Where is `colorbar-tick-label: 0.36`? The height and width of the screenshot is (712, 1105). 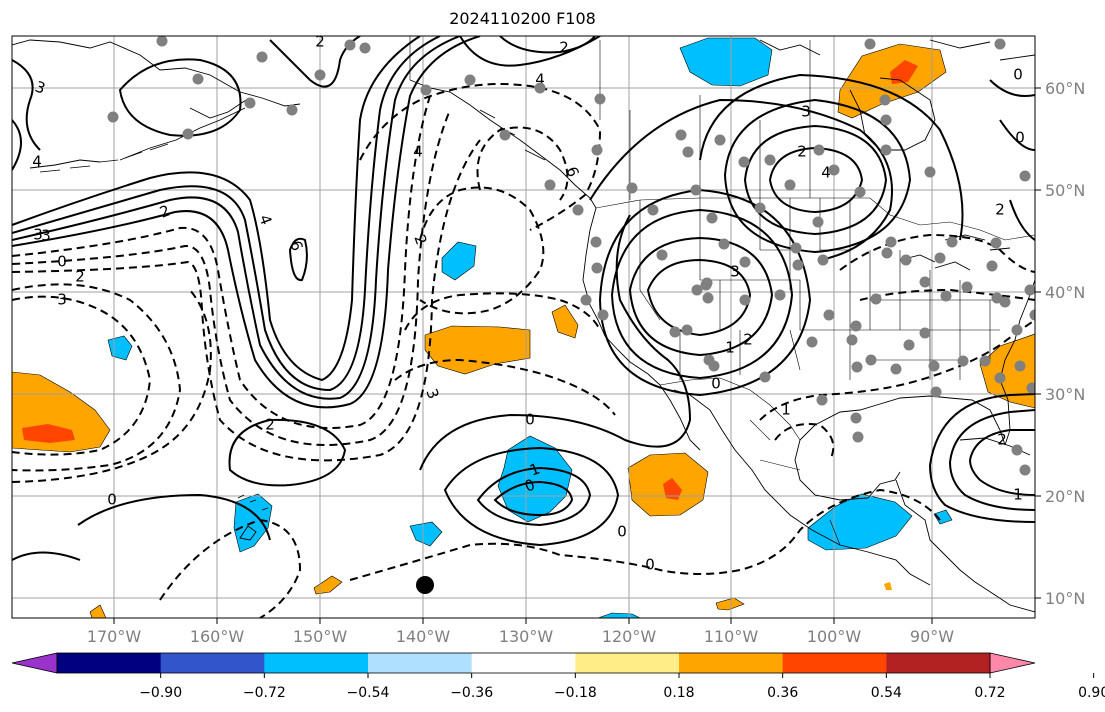
colorbar-tick-label: 0.36 is located at coordinates (782, 693).